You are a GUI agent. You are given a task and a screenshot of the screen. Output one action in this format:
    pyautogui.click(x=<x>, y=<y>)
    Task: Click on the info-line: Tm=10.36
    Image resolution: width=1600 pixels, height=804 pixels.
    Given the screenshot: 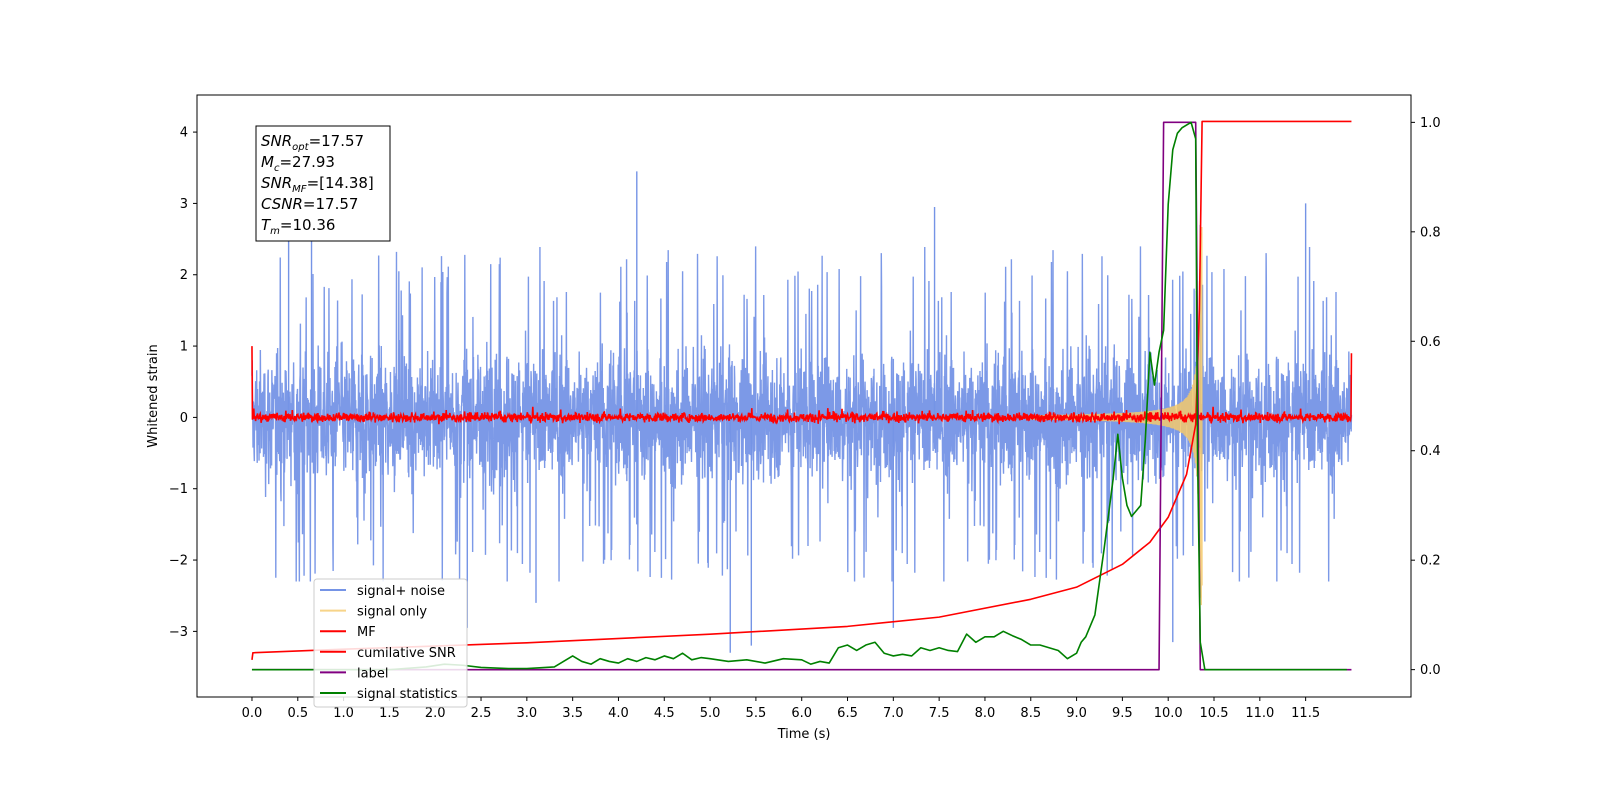 What is the action you would take?
    pyautogui.click(x=298, y=226)
    